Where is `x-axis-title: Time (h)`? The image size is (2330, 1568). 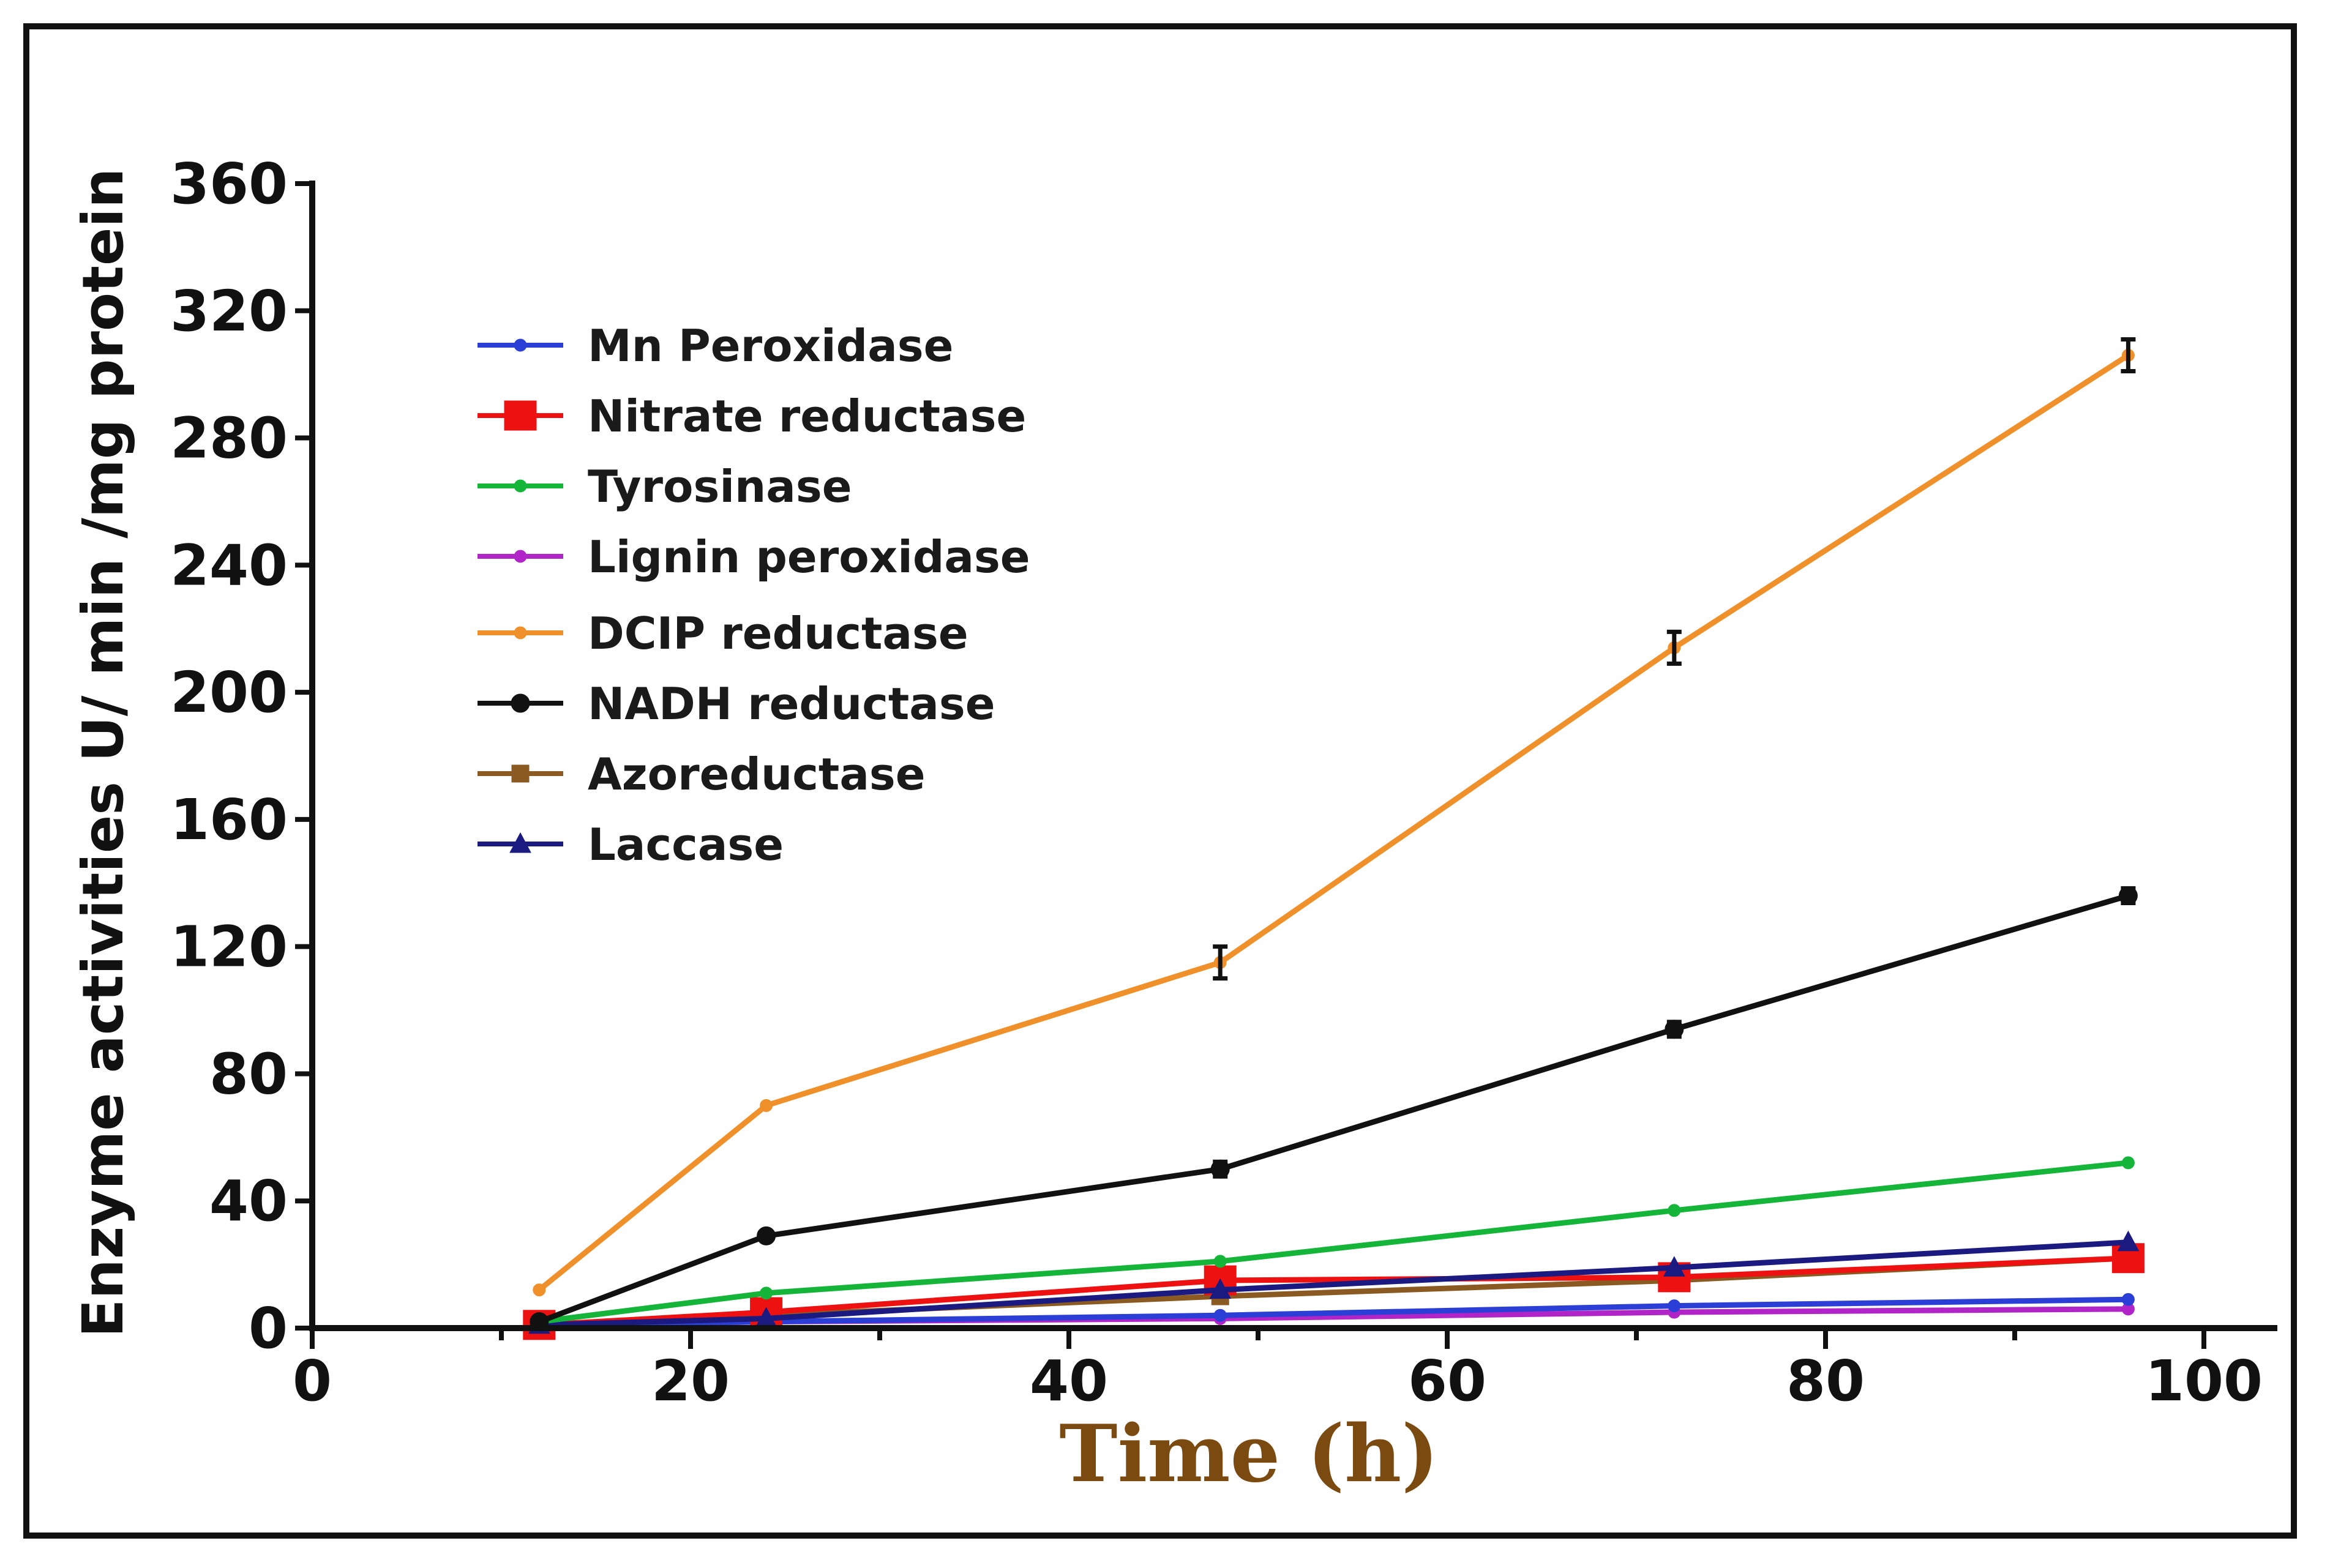
x-axis-title: Time (h) is located at coordinates (1249, 1454).